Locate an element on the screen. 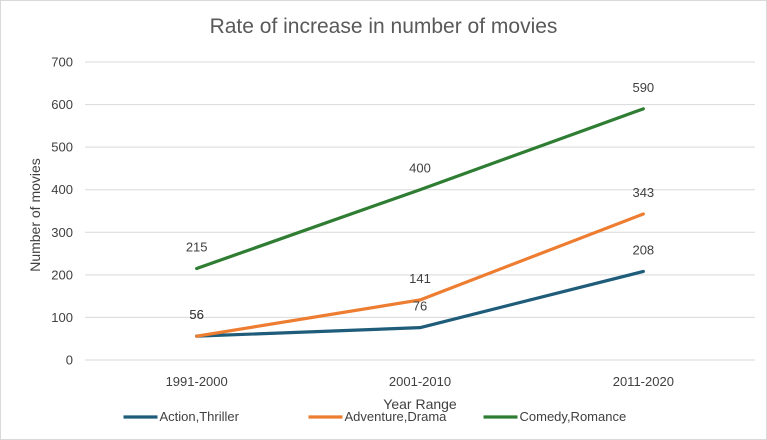 The height and width of the screenshot is (440, 767). data-label: 400 is located at coordinates (420, 168).